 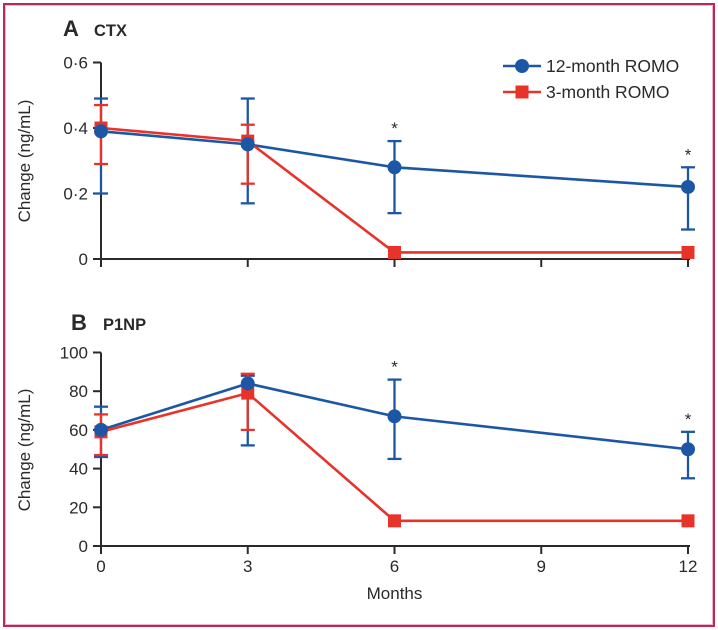 I want to click on panel-b-y-axis-label: Change (ng/mL), so click(x=24, y=450).